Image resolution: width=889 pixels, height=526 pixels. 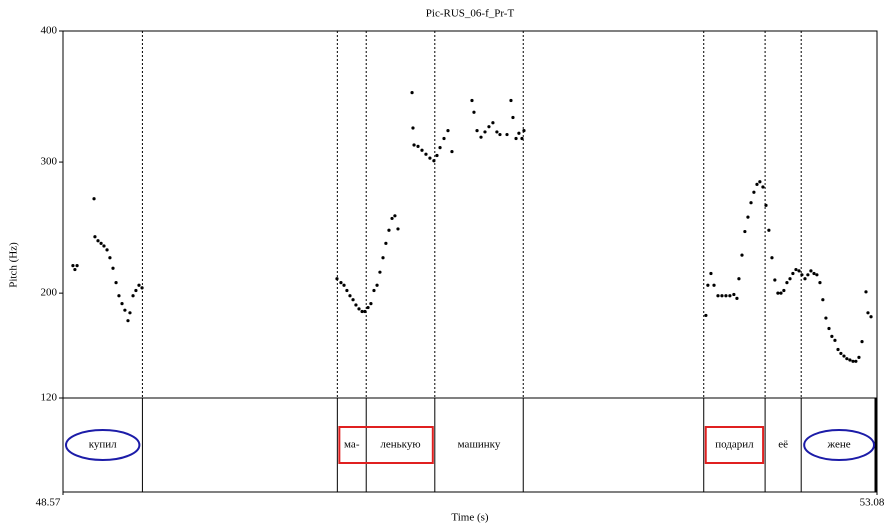 I want to click on x-axis-label: Time (s), so click(x=470, y=518).